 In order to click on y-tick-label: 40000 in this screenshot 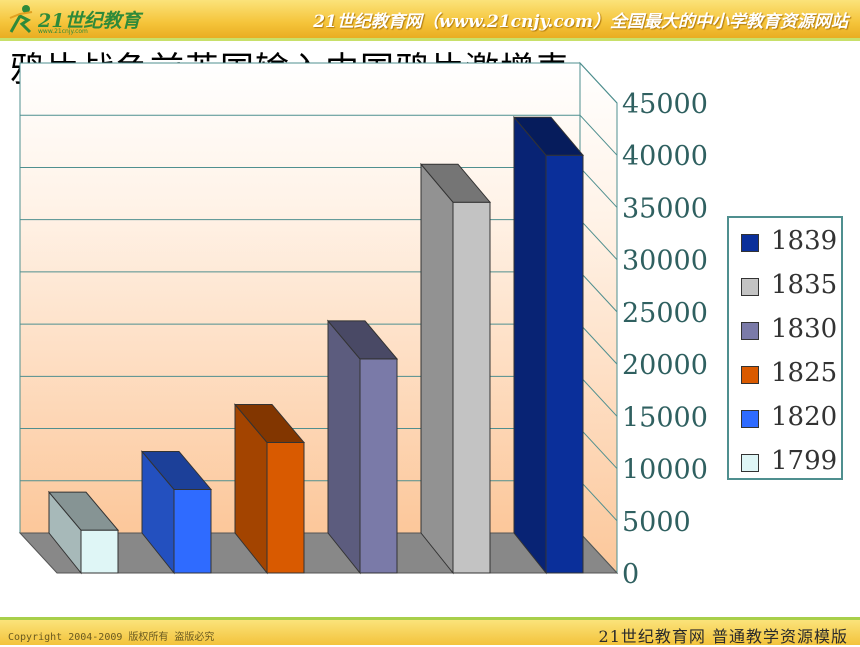, I will do `click(665, 156)`.